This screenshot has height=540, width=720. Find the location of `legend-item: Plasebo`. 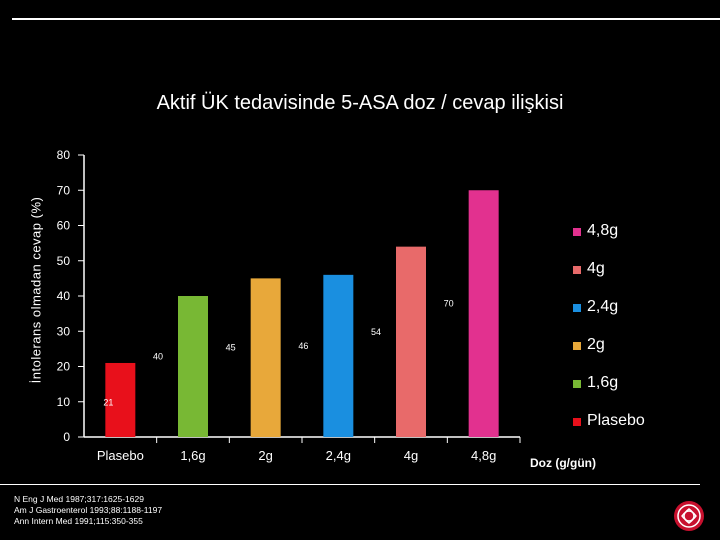

legend-item: Plasebo is located at coordinates (609, 431).